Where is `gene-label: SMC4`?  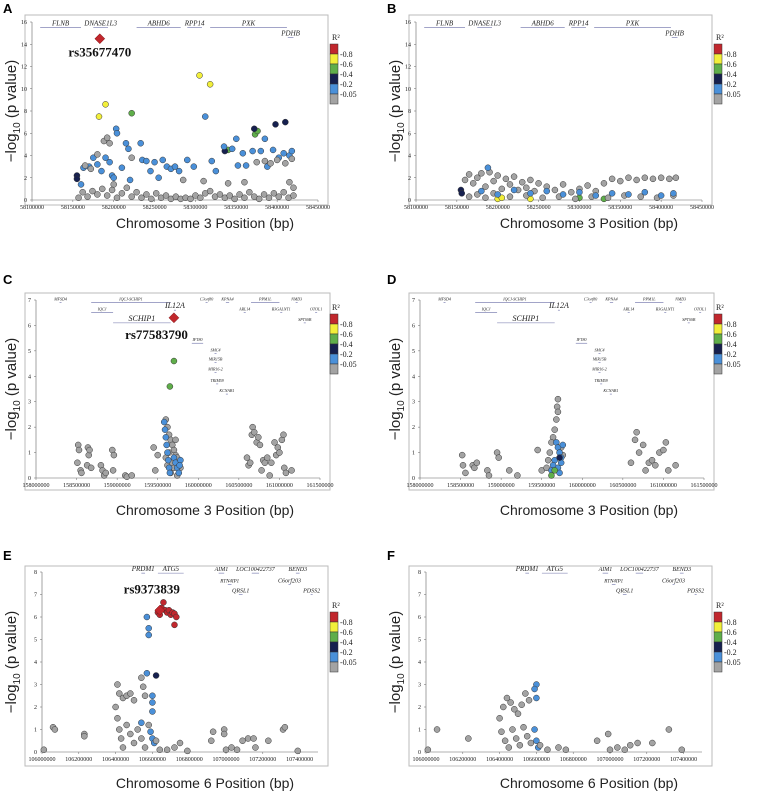 gene-label: SMC4 is located at coordinates (216, 349).